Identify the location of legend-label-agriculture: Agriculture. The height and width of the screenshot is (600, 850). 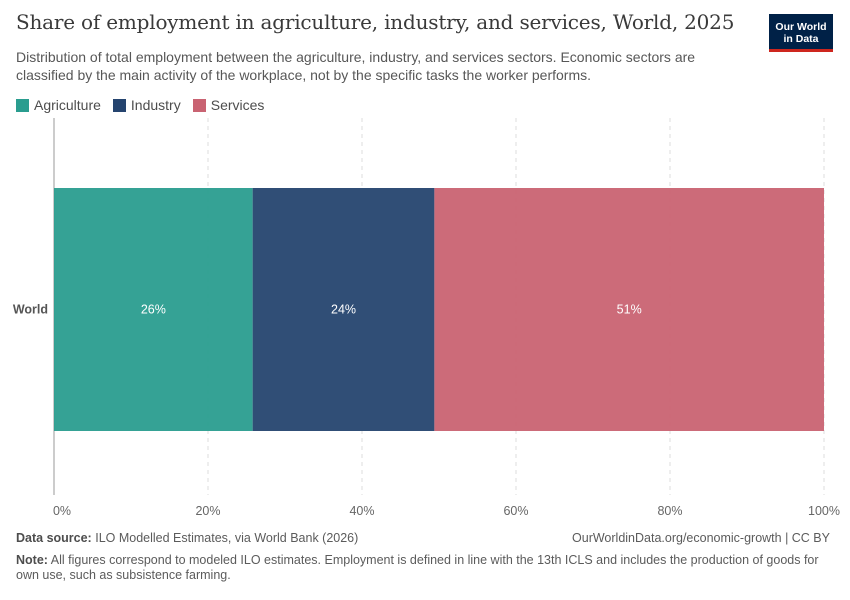
(67, 105).